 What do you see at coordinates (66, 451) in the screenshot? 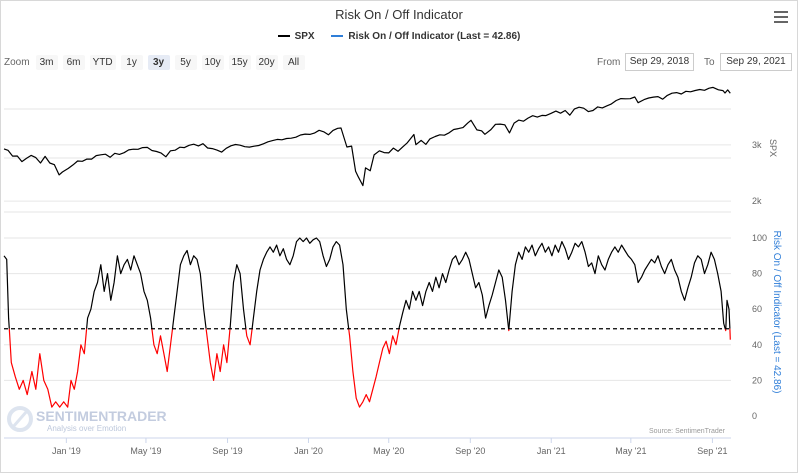
I see `x-tick-label: Jan '19` at bounding box center [66, 451].